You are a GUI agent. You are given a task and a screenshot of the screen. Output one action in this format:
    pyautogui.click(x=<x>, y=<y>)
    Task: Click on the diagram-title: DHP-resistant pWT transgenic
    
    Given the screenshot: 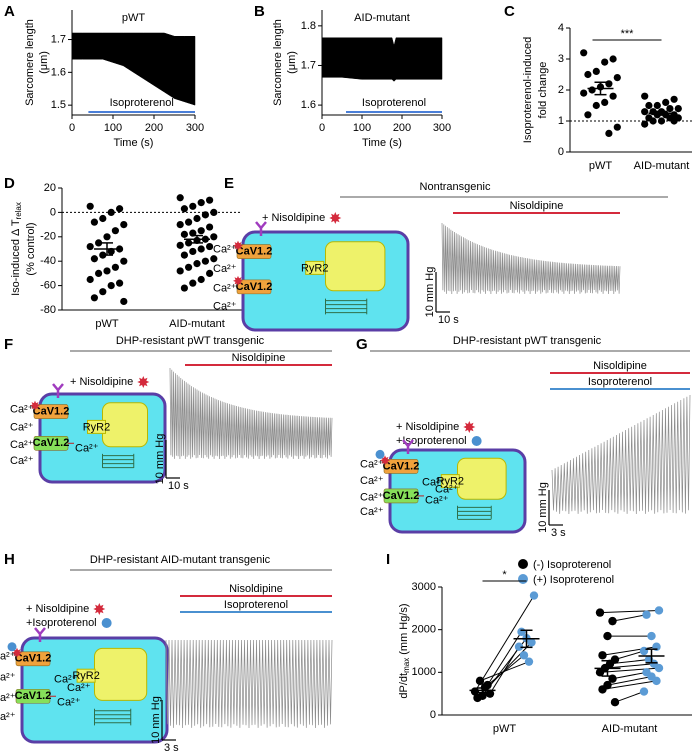 What is the action you would take?
    pyautogui.click(x=527, y=341)
    